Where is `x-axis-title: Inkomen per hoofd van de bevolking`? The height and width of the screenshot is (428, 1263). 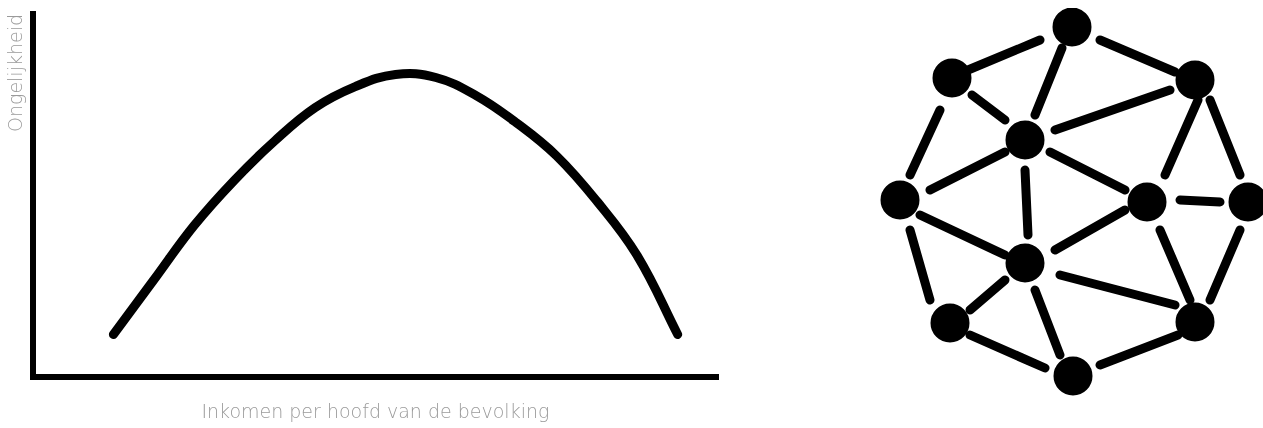
x-axis-title: Inkomen per hoofd van de bevolking is located at coordinates (375, 410).